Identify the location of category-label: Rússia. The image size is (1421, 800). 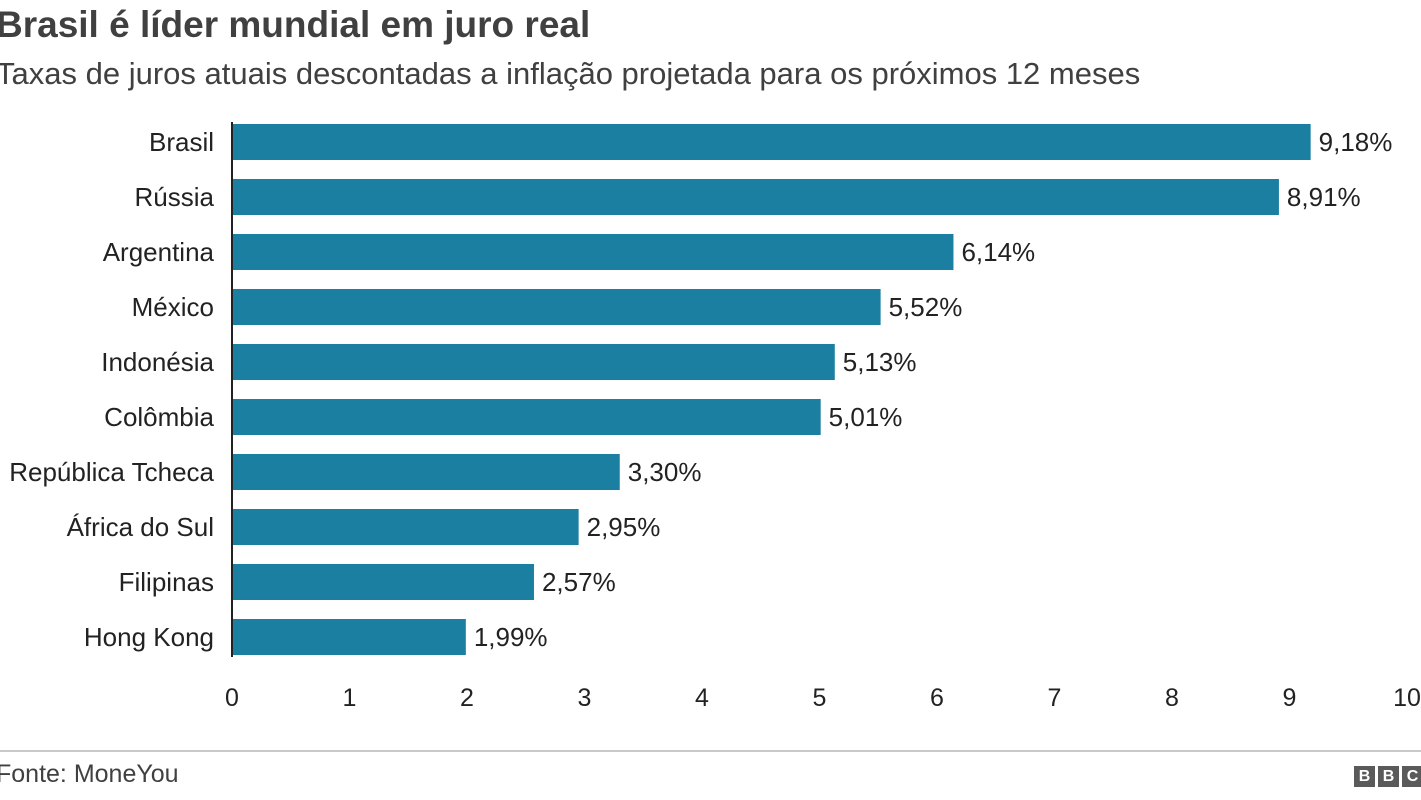
(175, 197).